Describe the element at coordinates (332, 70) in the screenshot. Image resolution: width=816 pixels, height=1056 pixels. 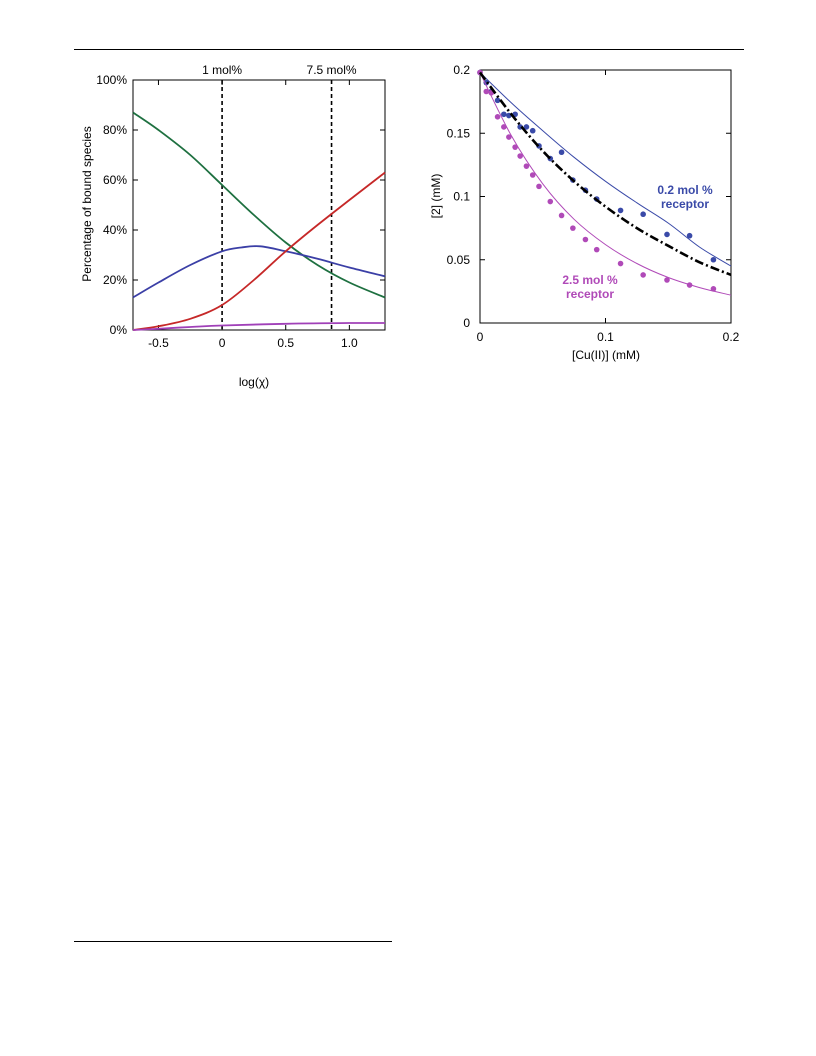
I see `chart1-marker-label: 7.5 mol%` at that location.